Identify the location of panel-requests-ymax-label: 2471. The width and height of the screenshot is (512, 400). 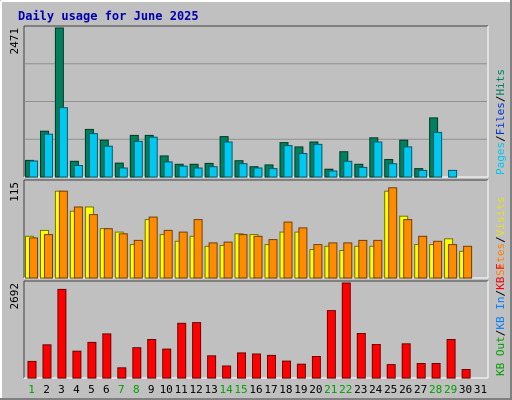
(14, 41).